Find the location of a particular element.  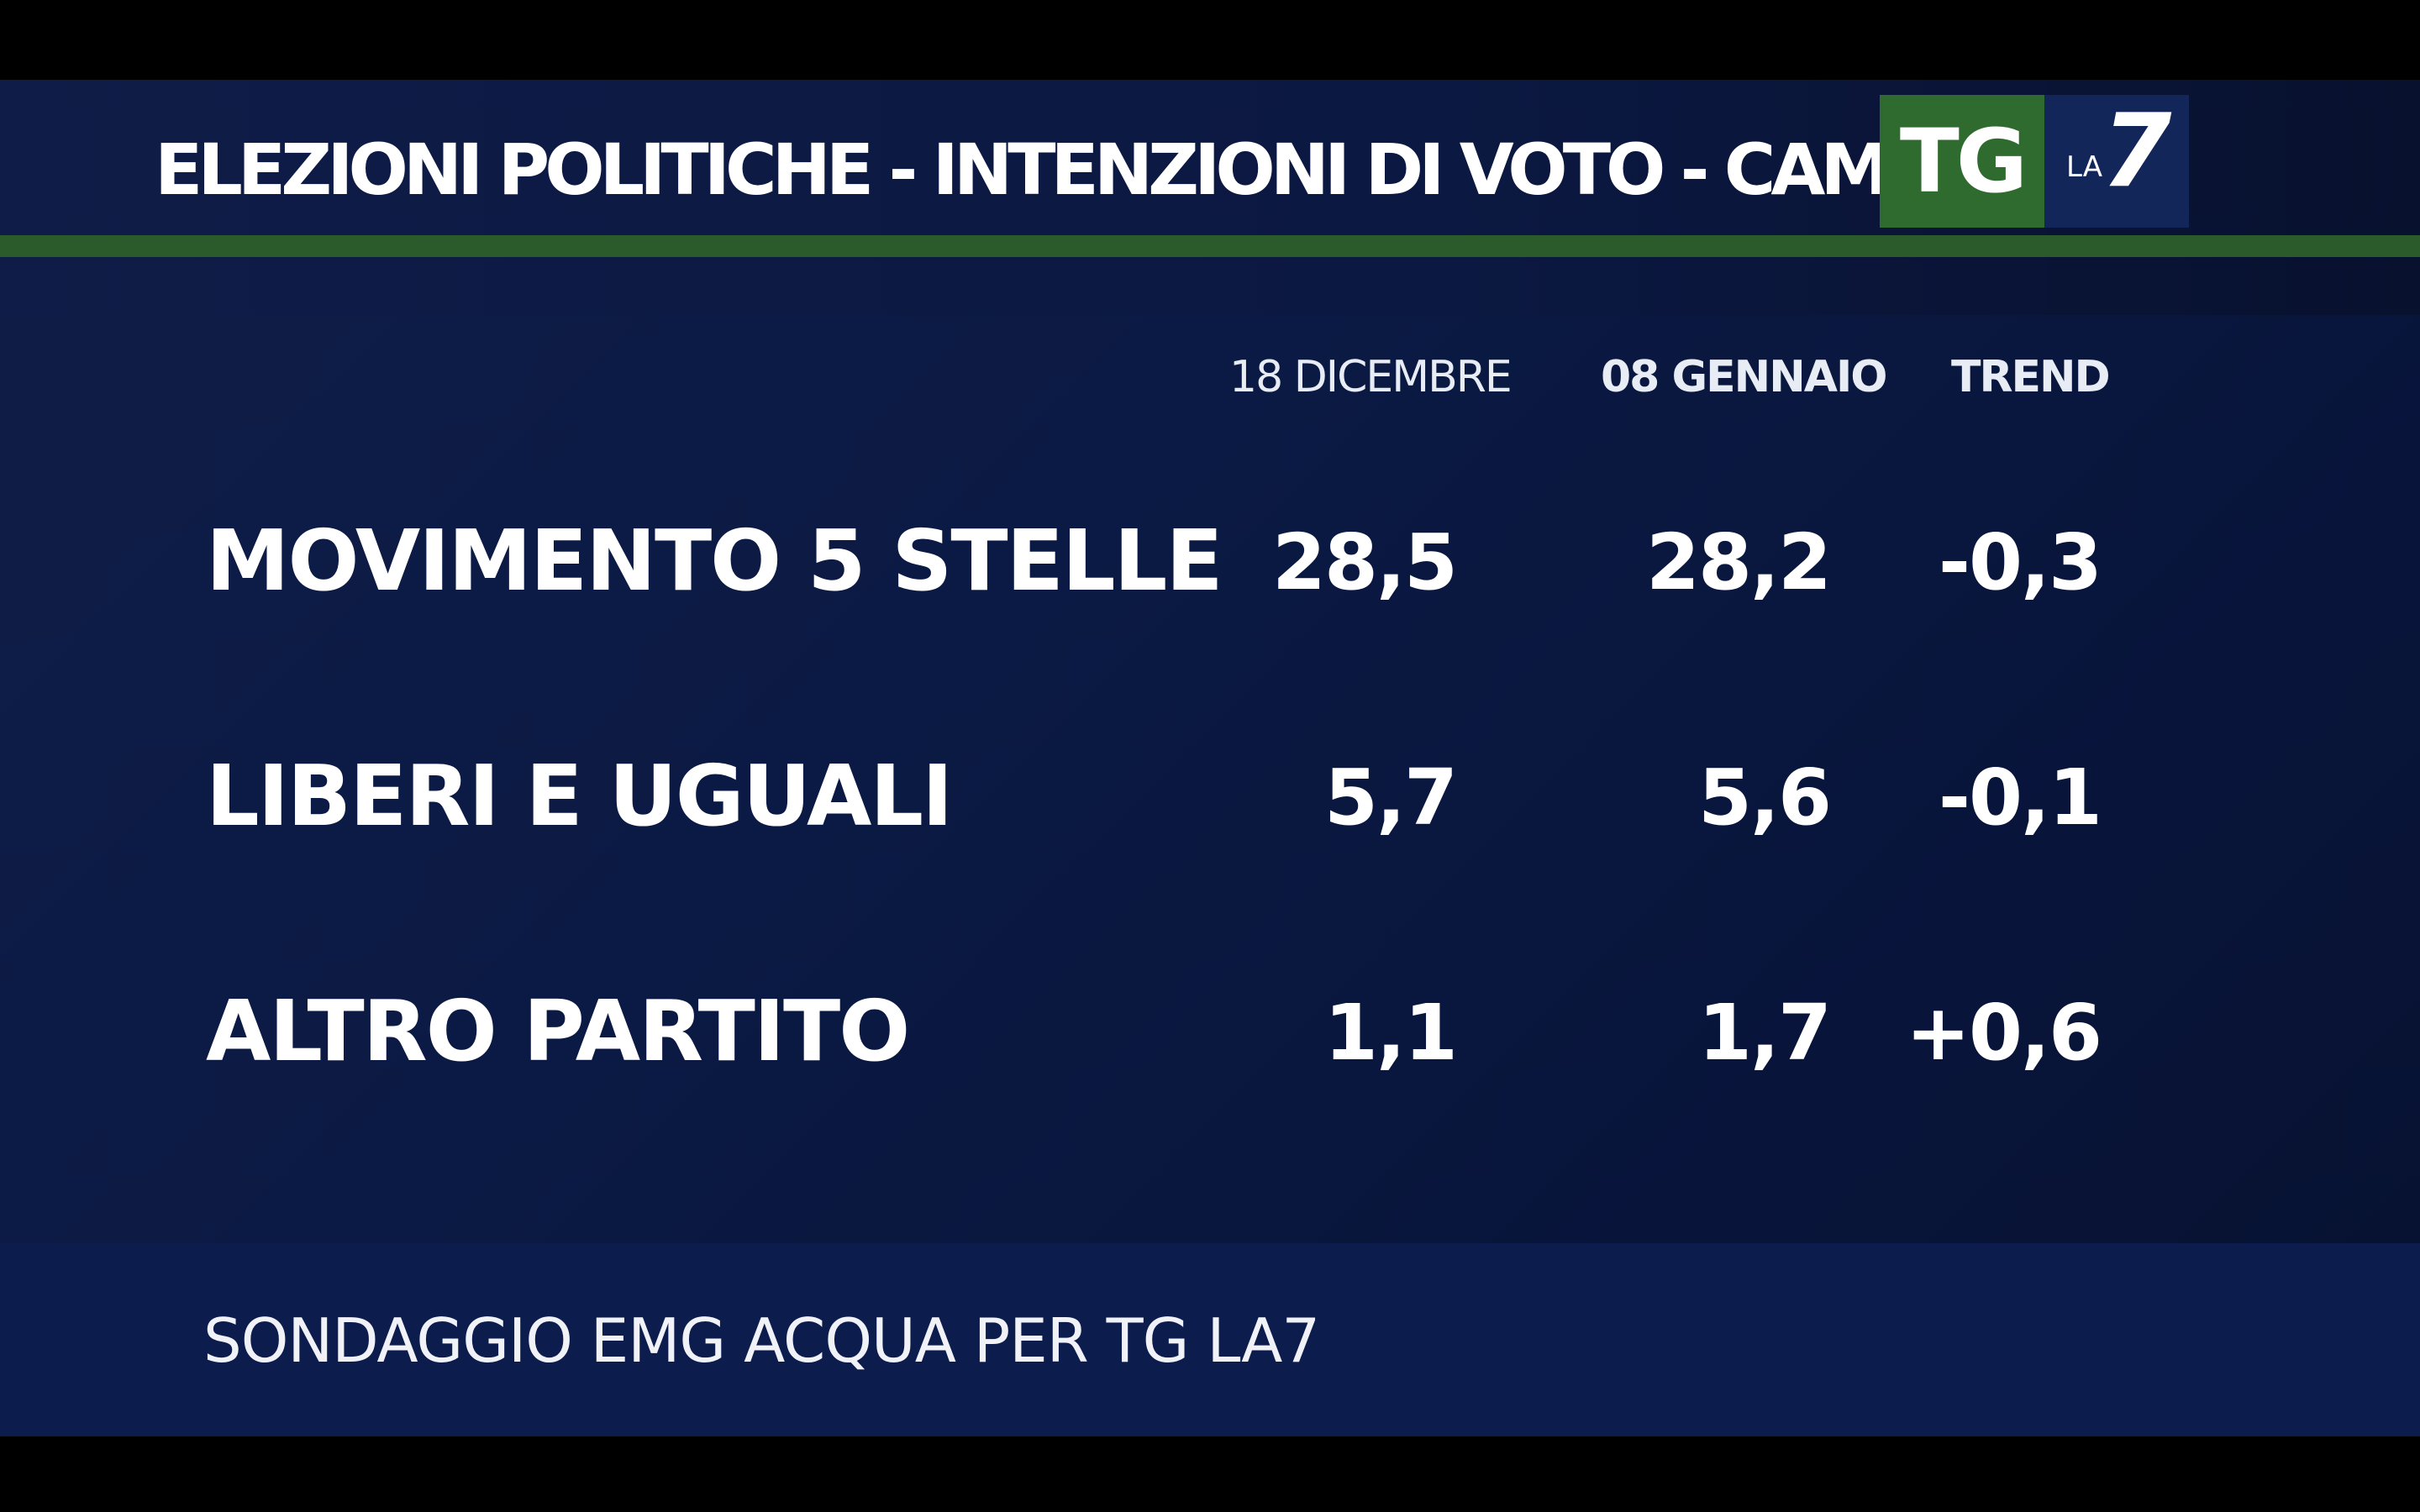

letterbox-bottom is located at coordinates (1210, 1474).